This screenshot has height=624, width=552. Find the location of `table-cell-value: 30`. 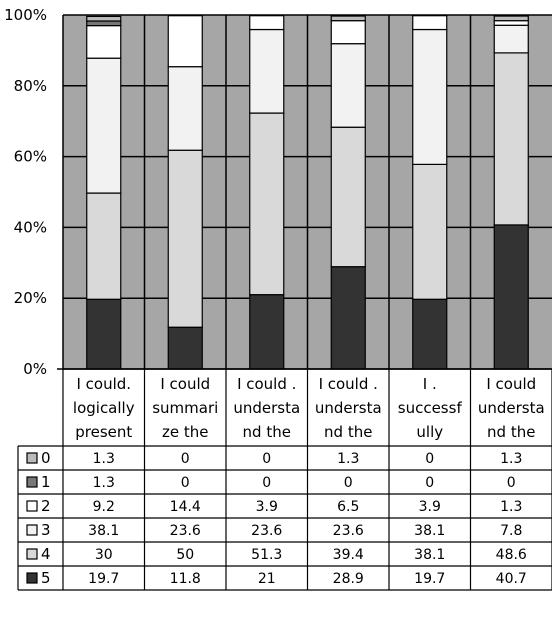

table-cell-value: 30 is located at coordinates (104, 555).